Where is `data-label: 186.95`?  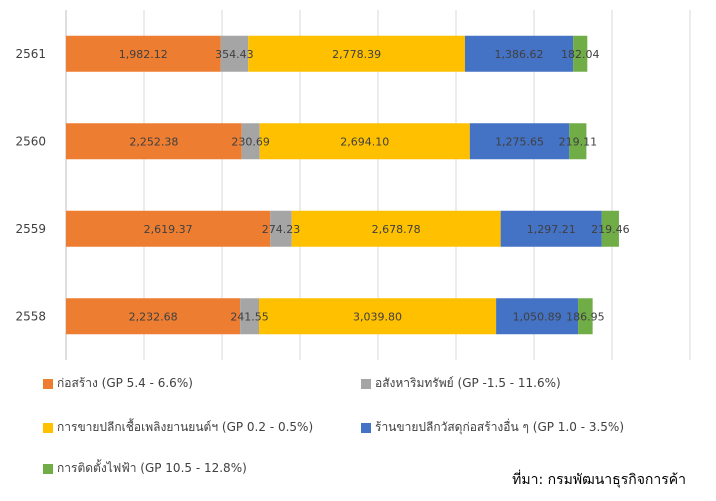
data-label: 186.95 is located at coordinates (585, 316).